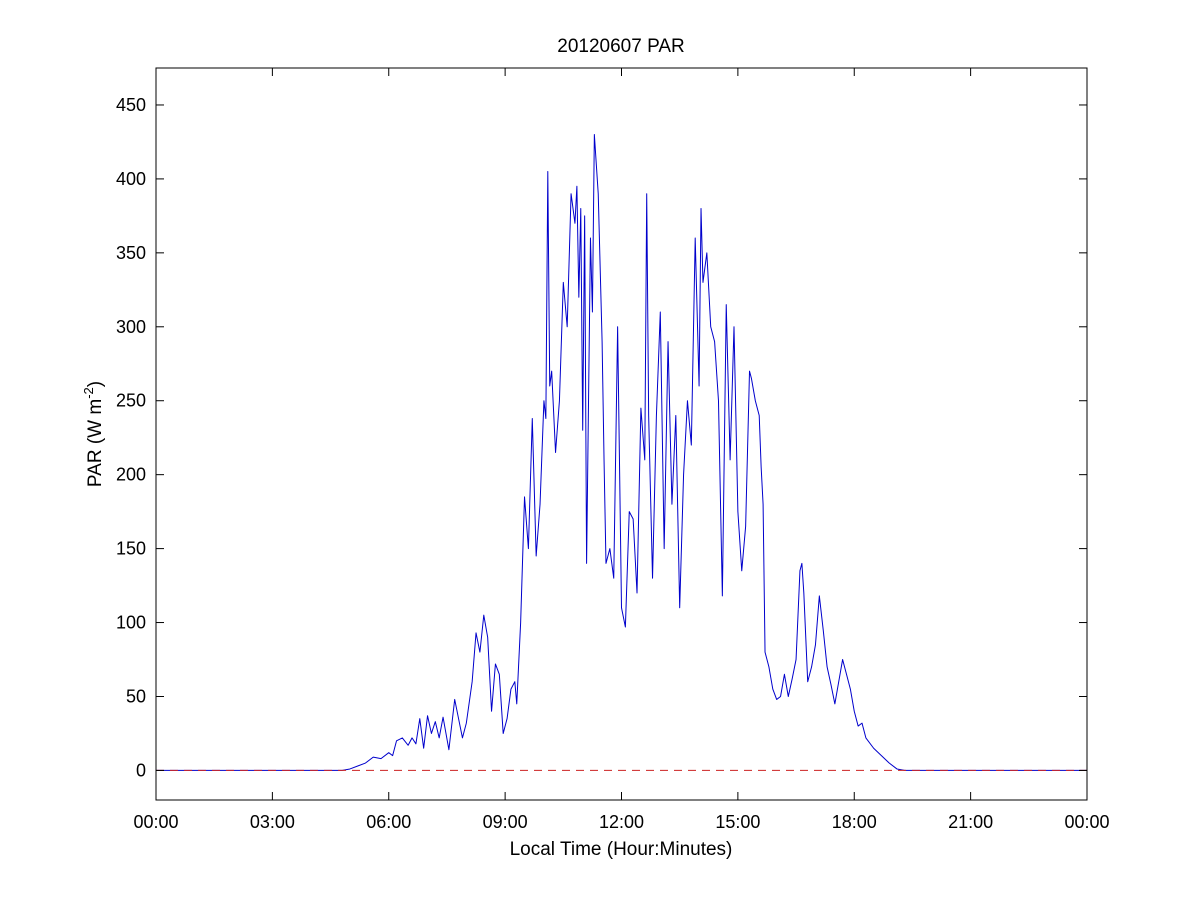 Image resolution: width=1201 pixels, height=901 pixels. What do you see at coordinates (621, 822) in the screenshot?
I see `x-tick-label: 12:00` at bounding box center [621, 822].